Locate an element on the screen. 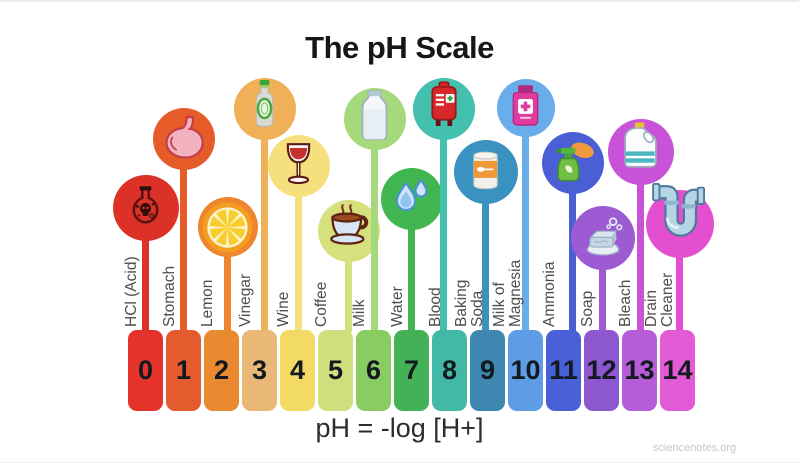  ph-block: 7 is located at coordinates (411, 370).